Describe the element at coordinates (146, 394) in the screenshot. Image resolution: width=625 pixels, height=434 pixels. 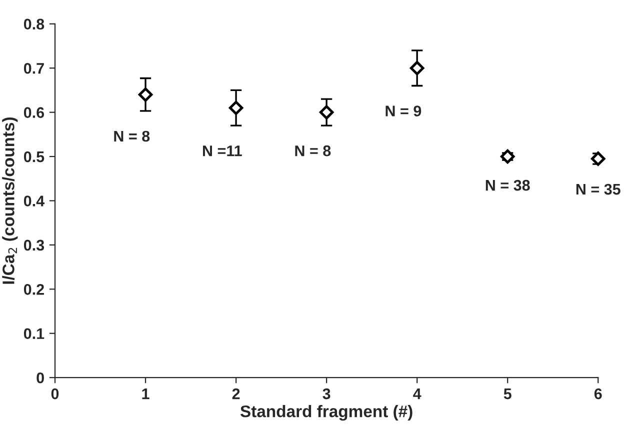
I see `x-tick-label: 1` at that location.